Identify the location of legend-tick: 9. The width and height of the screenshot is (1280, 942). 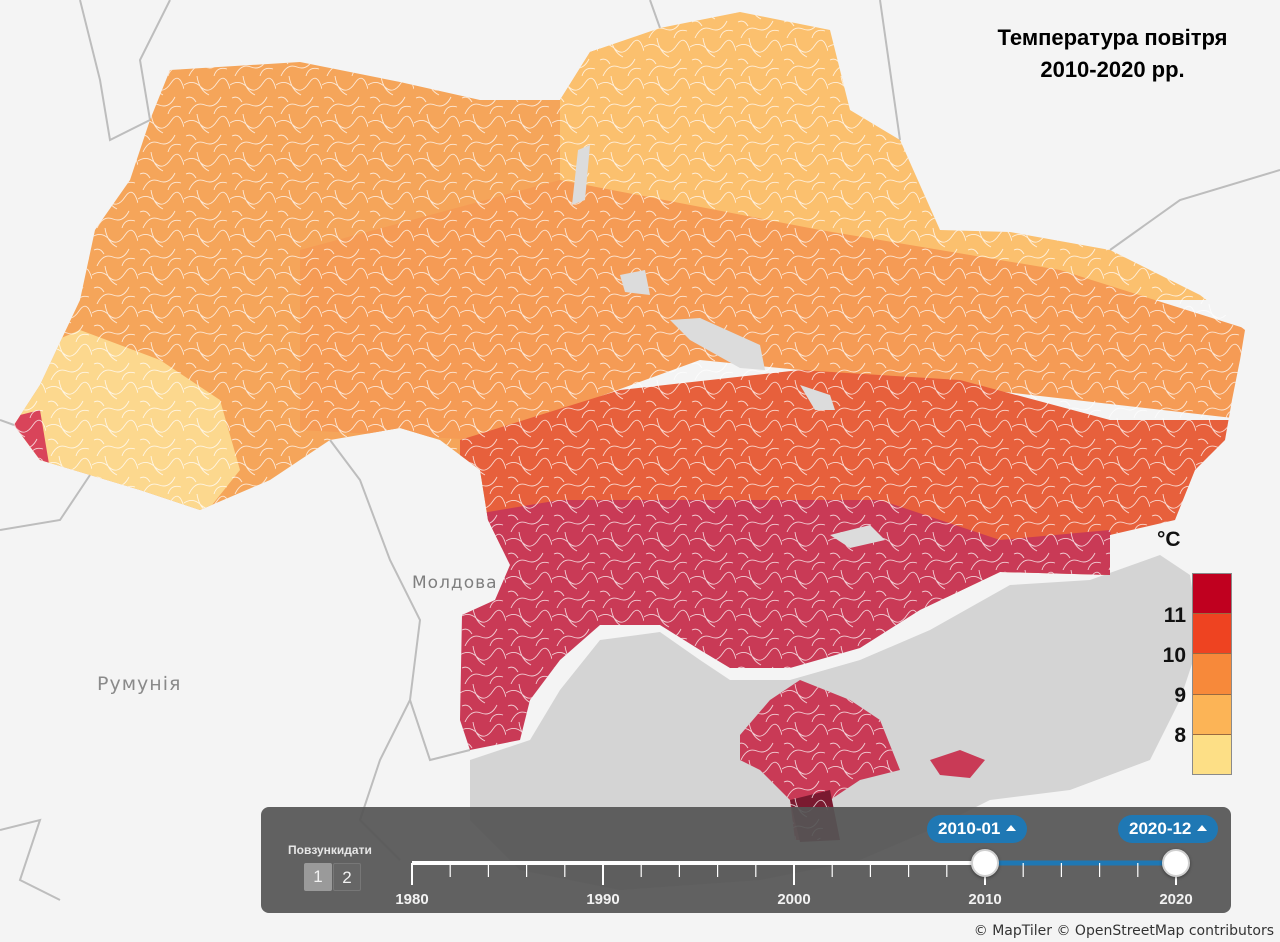
(1180, 695).